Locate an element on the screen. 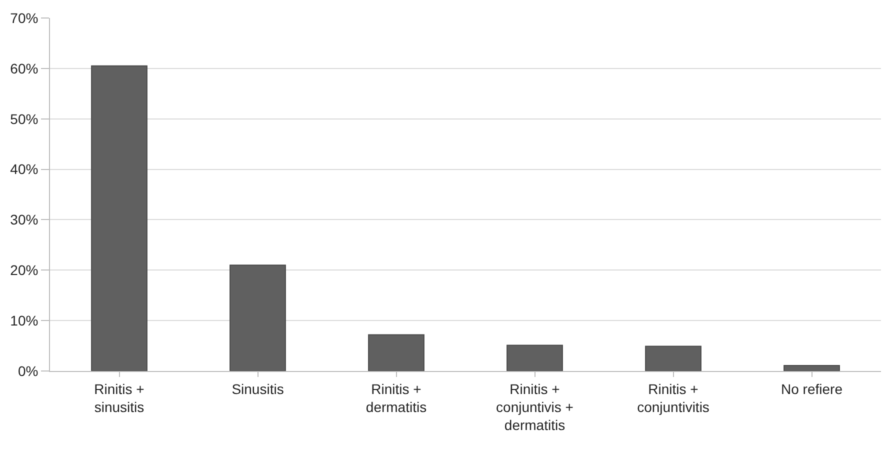 Image resolution: width=891 pixels, height=466 pixels. x-tick-label: Rinitis + conjuntivis + dermatitis is located at coordinates (535, 407).